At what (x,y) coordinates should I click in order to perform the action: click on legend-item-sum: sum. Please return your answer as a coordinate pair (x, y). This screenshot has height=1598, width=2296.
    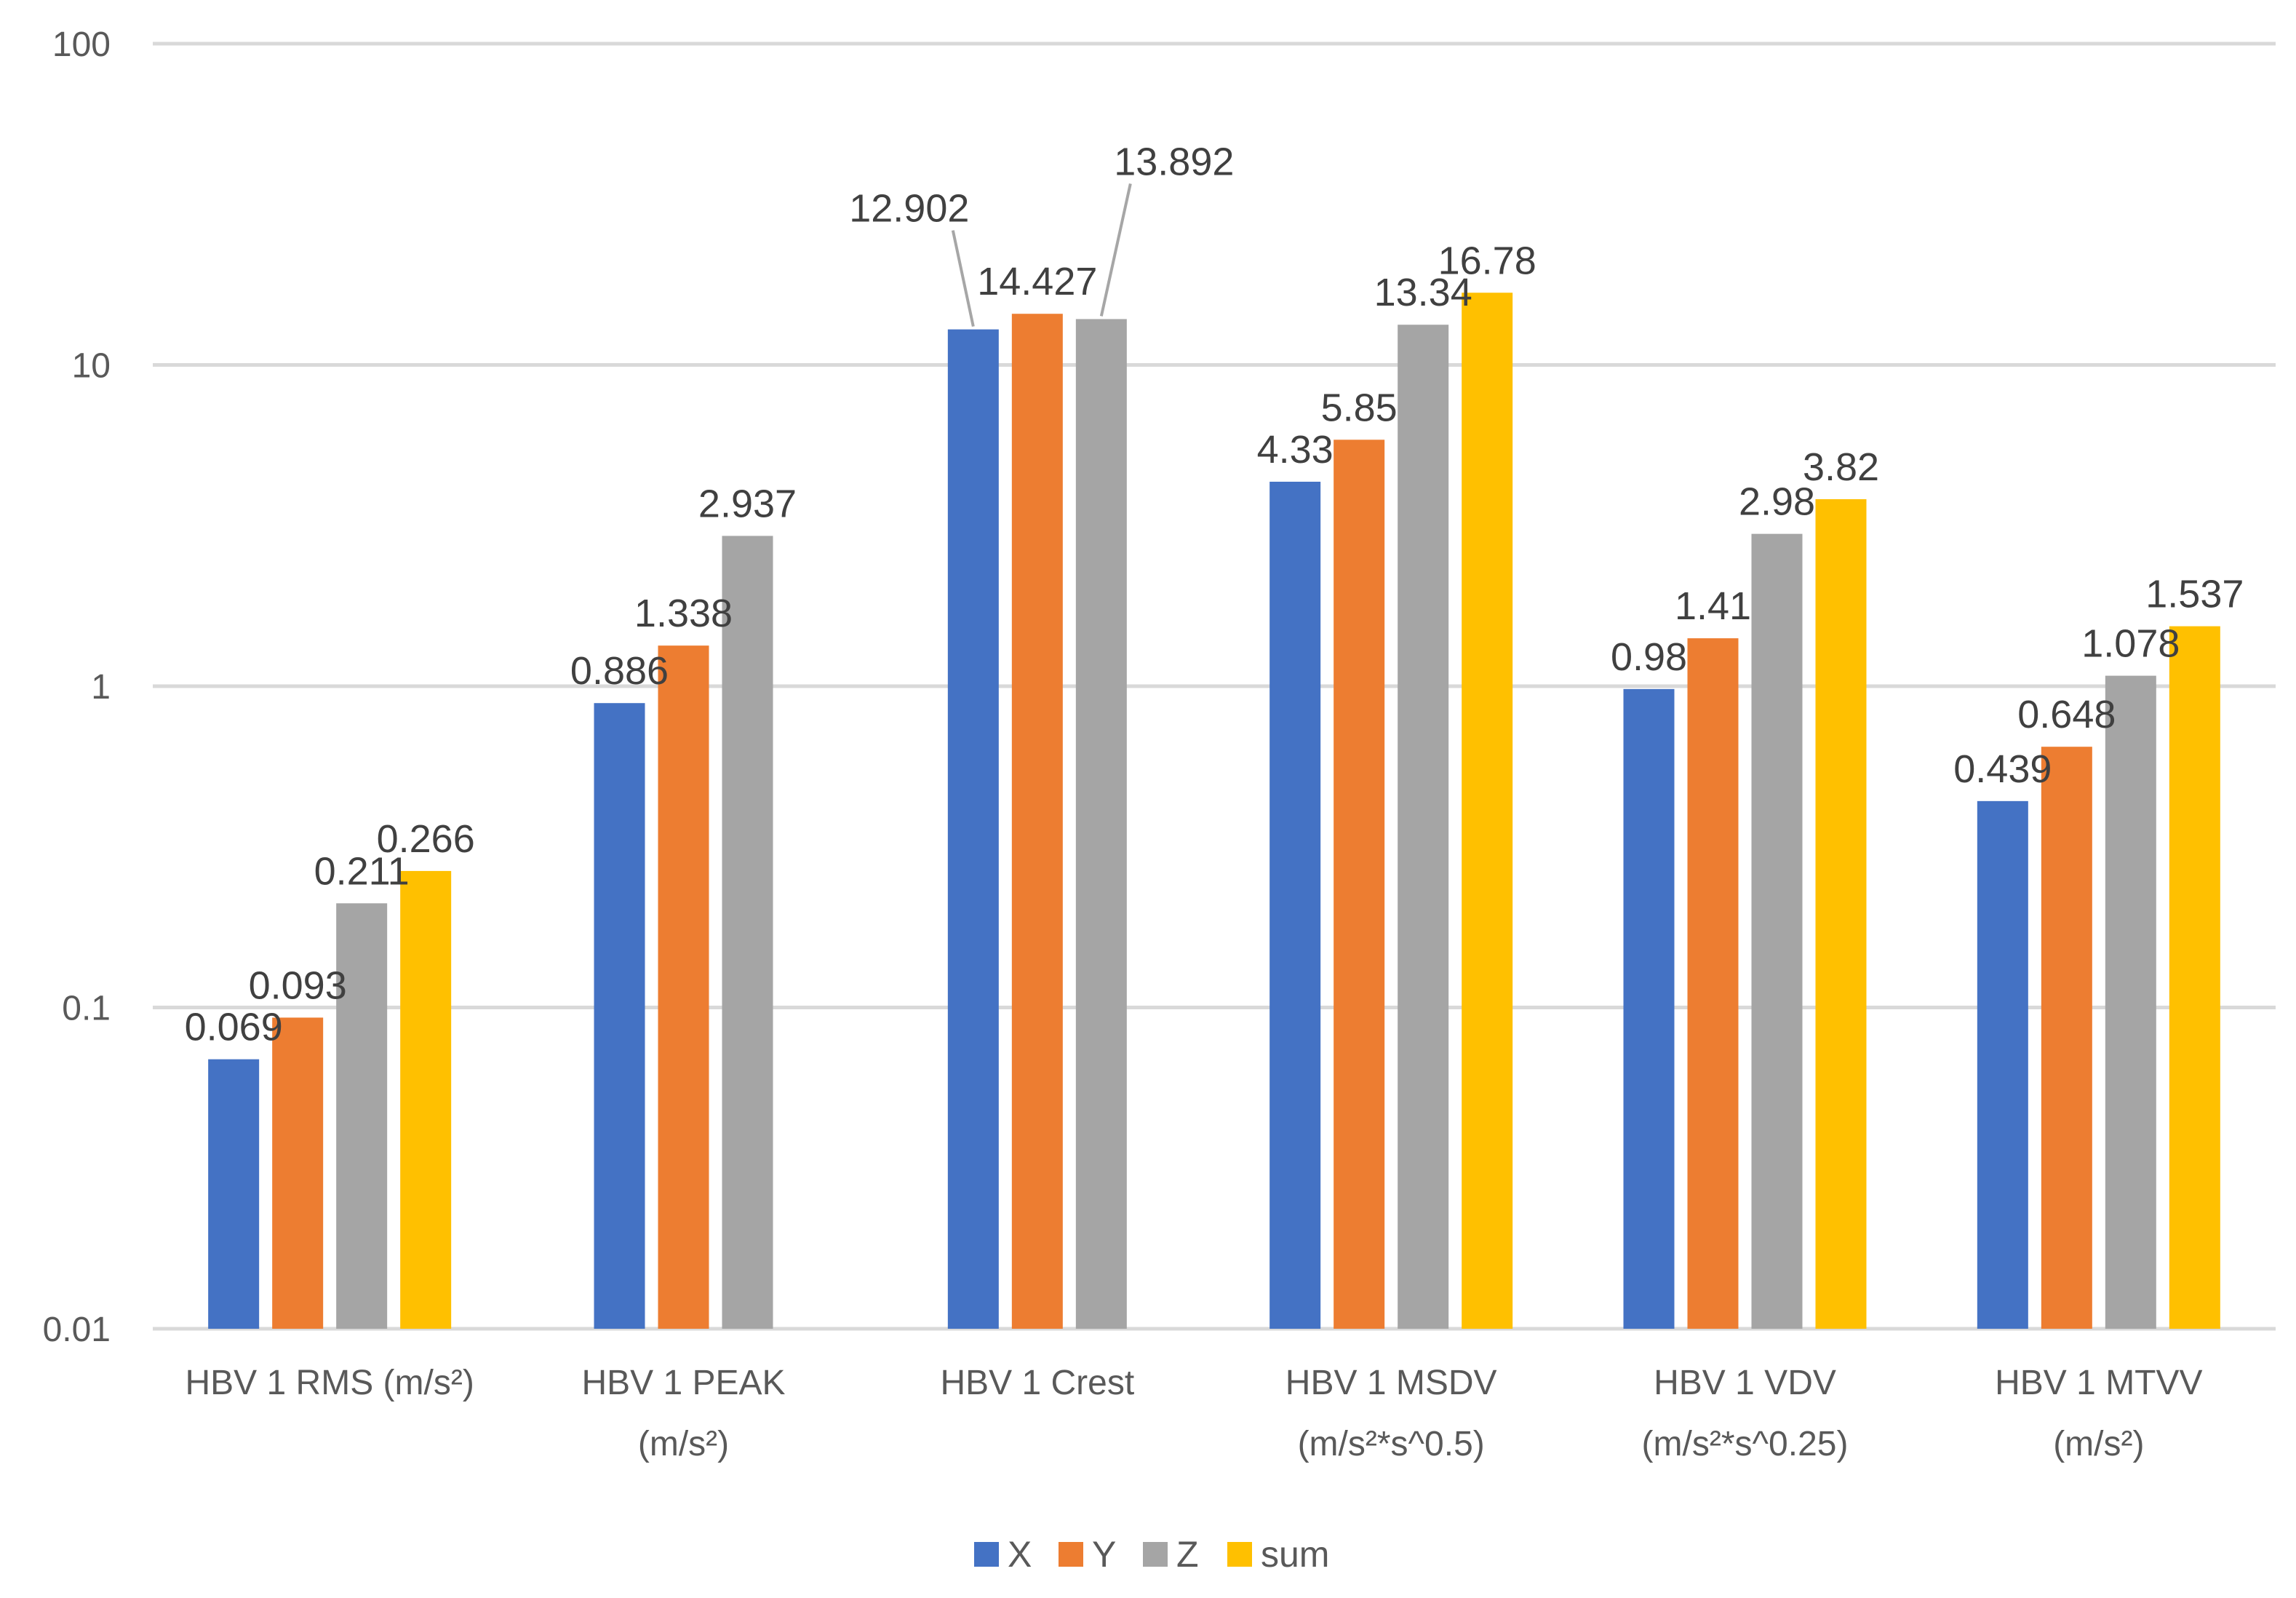
    Looking at the image, I should click on (1278, 1554).